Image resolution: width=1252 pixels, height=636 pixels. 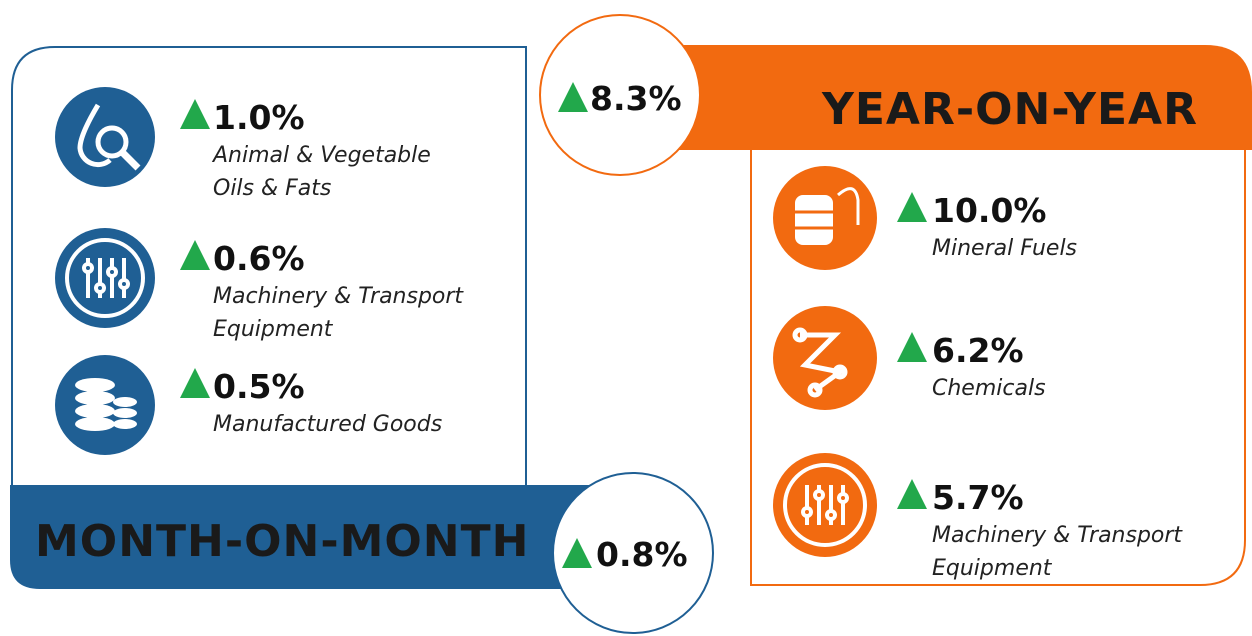 What do you see at coordinates (105, 137) in the screenshot?
I see `icon-oils` at bounding box center [105, 137].